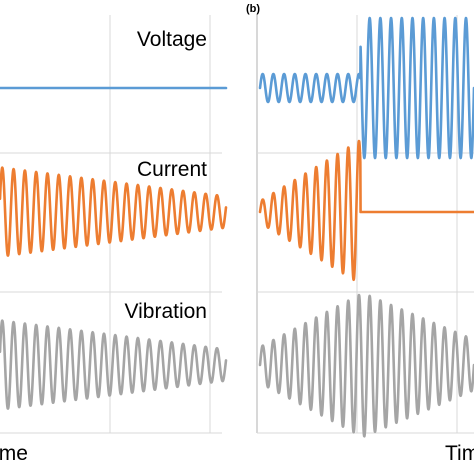 The height and width of the screenshot is (474, 474). Describe the element at coordinates (366, 365) in the screenshot. I see `panel-b-vibration-series` at that location.